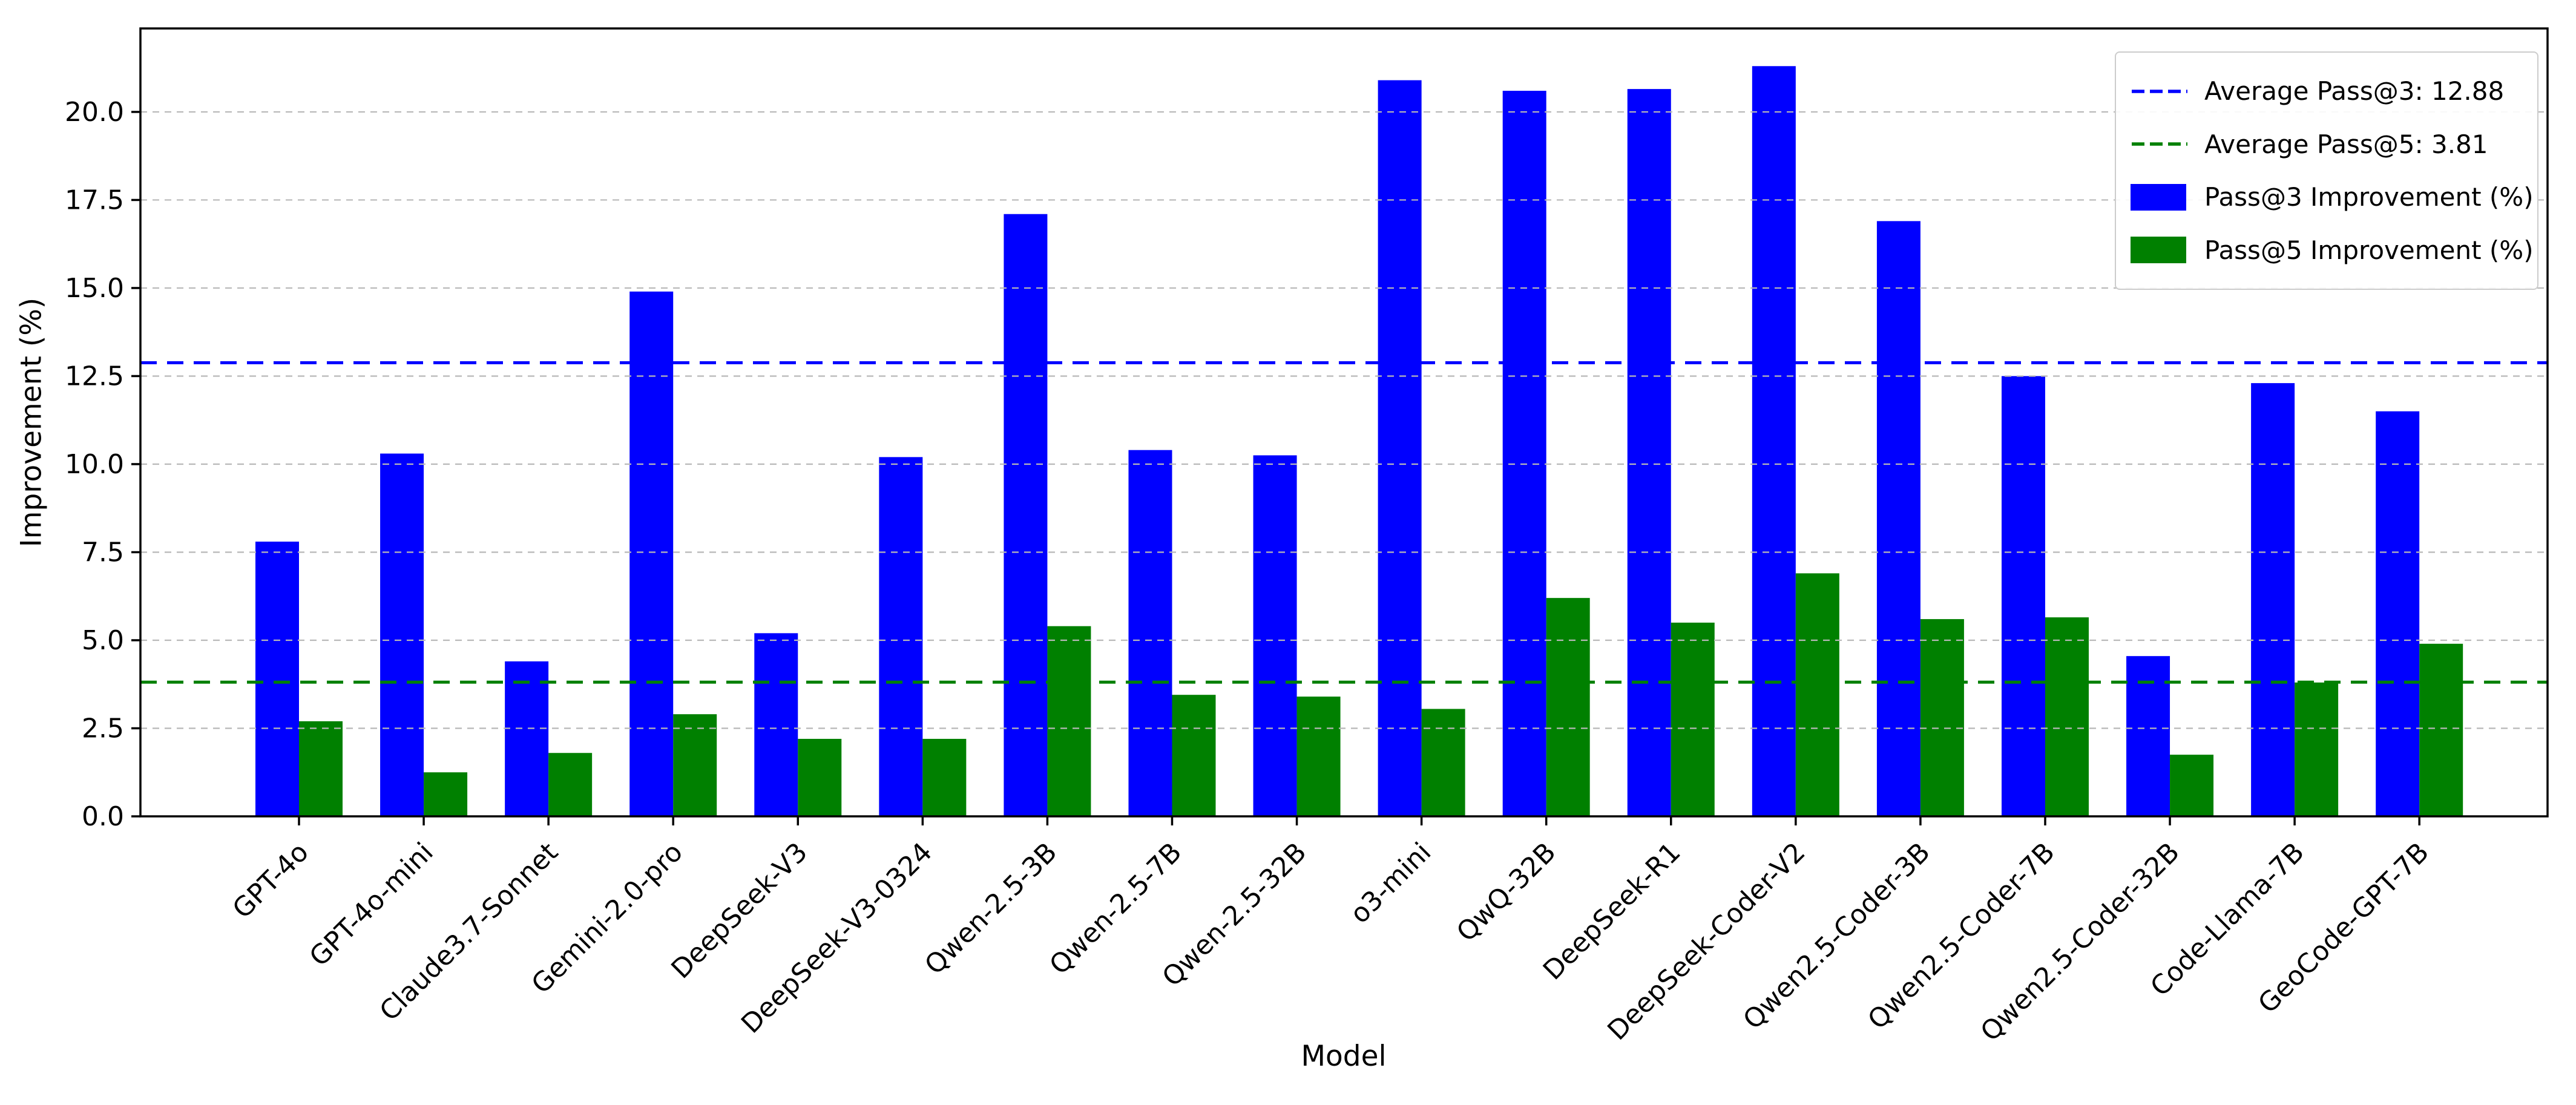  What do you see at coordinates (94, 376) in the screenshot?
I see `y-tick-label: 12.5` at bounding box center [94, 376].